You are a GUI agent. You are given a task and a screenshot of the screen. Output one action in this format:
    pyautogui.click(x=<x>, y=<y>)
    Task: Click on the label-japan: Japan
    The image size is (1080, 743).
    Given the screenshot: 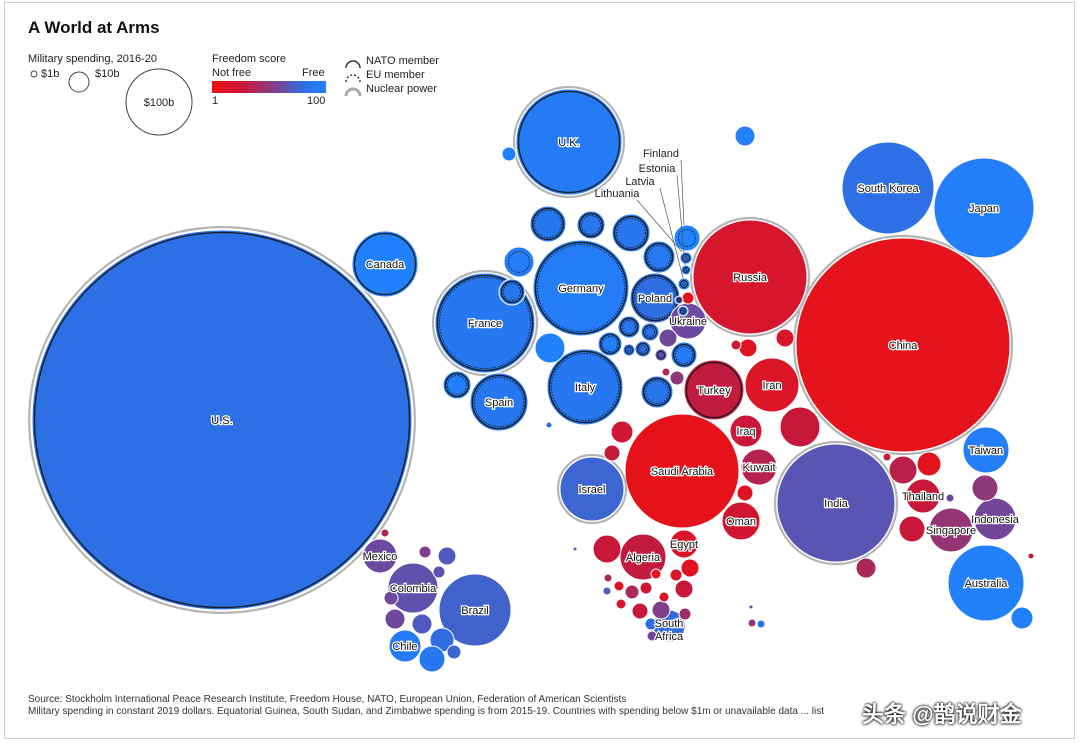 What is the action you would take?
    pyautogui.click(x=984, y=209)
    